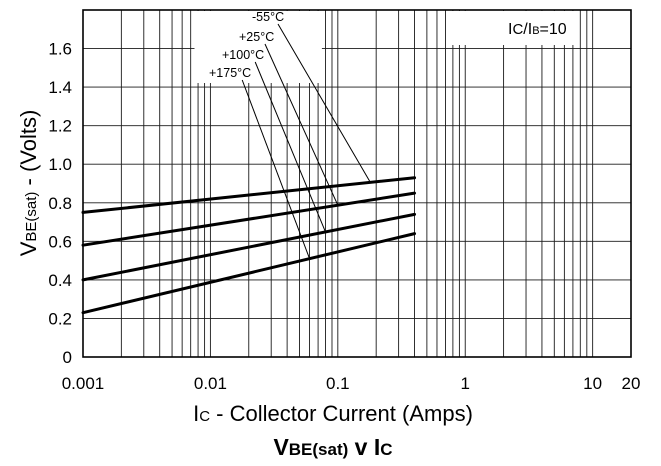  I want to click on leader-lines, so click(306, 141).